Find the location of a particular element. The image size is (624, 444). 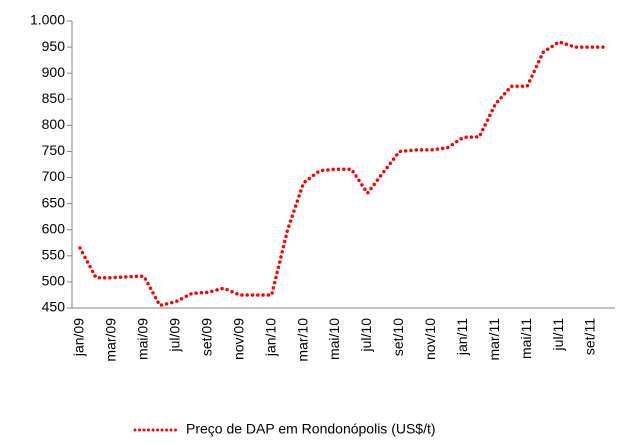

x-tick-label: set/10 is located at coordinates (398, 337).